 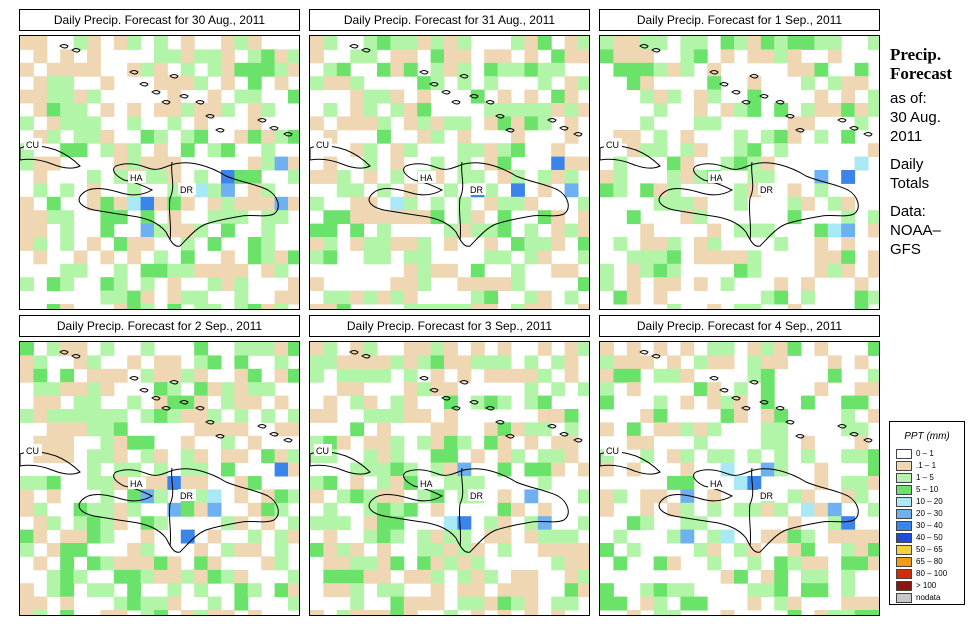 I want to click on legend-swatch, so click(x=904, y=478).